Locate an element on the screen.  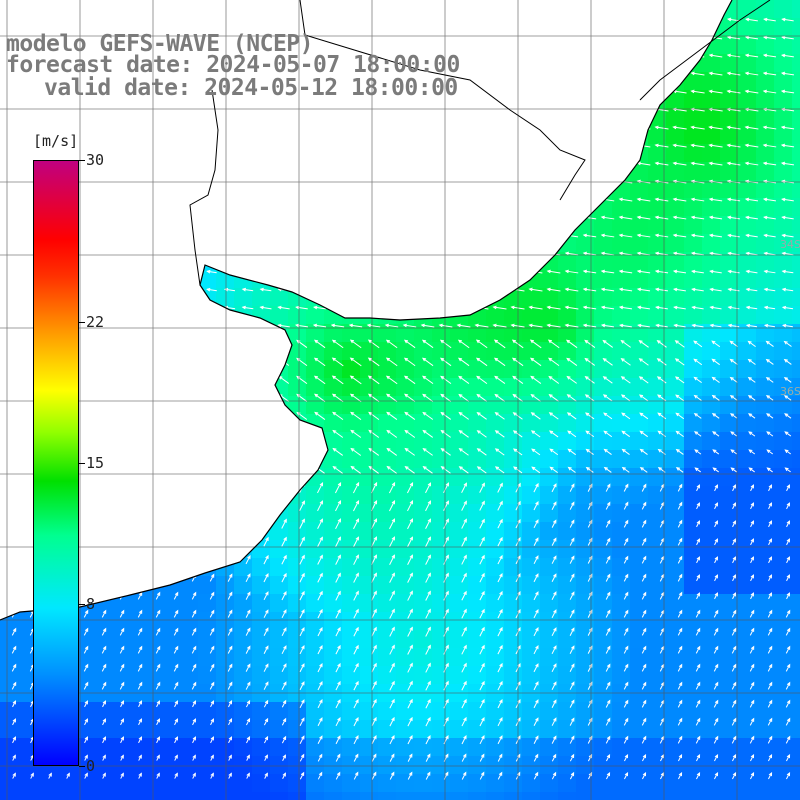
colorbar-tick-label: 8 is located at coordinates (91, 604).